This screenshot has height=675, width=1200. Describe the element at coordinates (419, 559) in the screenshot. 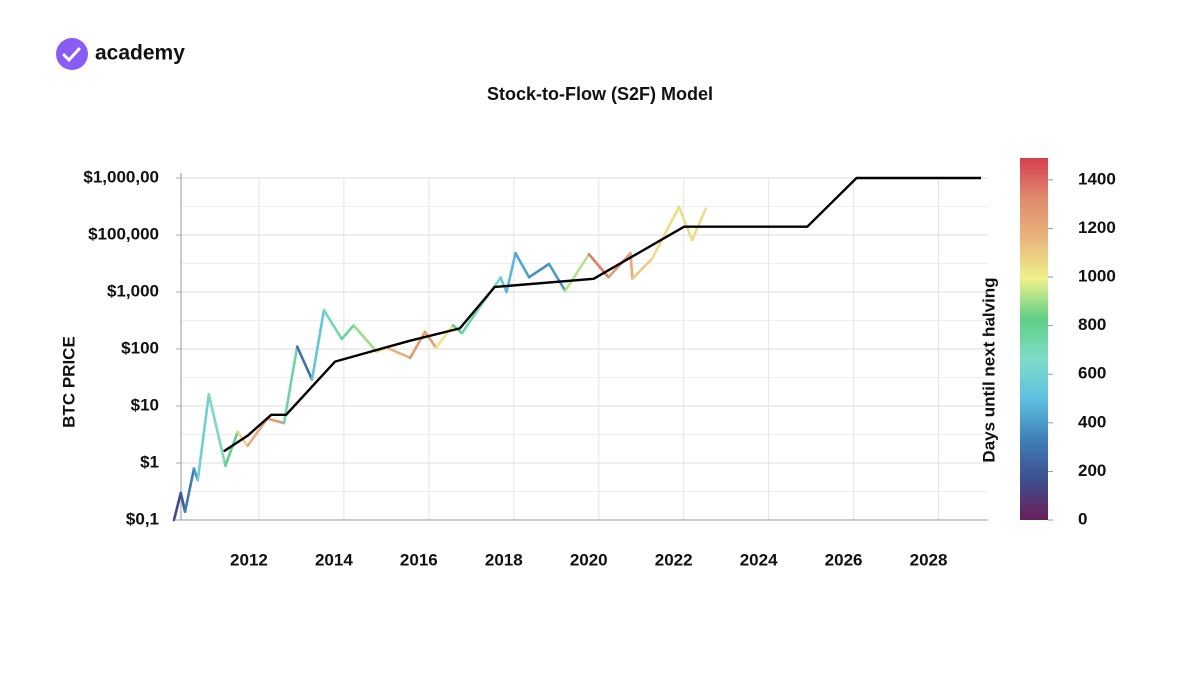

I see `x-tick-label: 2016` at that location.